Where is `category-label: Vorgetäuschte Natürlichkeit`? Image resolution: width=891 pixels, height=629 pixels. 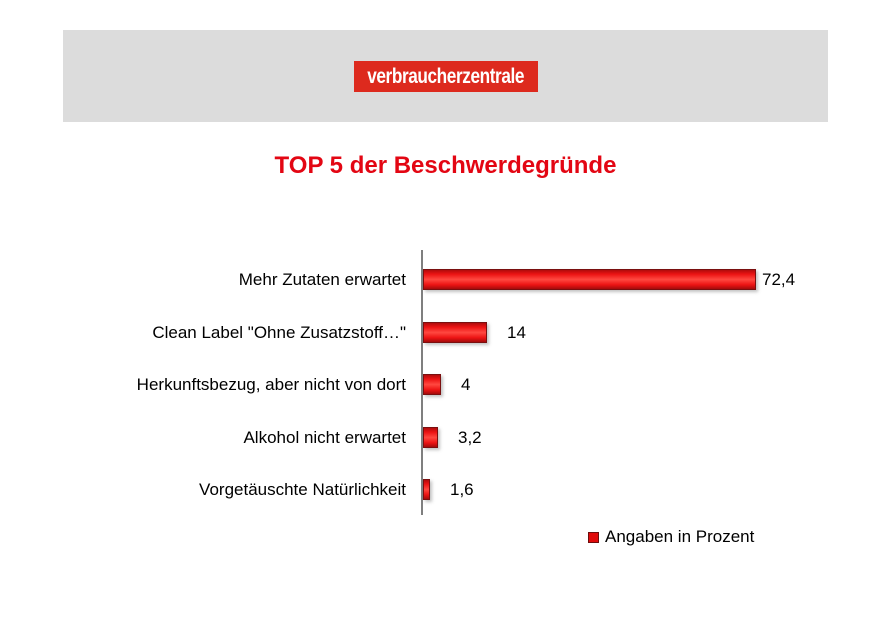 category-label: Vorgetäuschte Natürlichkeit is located at coordinates (302, 489).